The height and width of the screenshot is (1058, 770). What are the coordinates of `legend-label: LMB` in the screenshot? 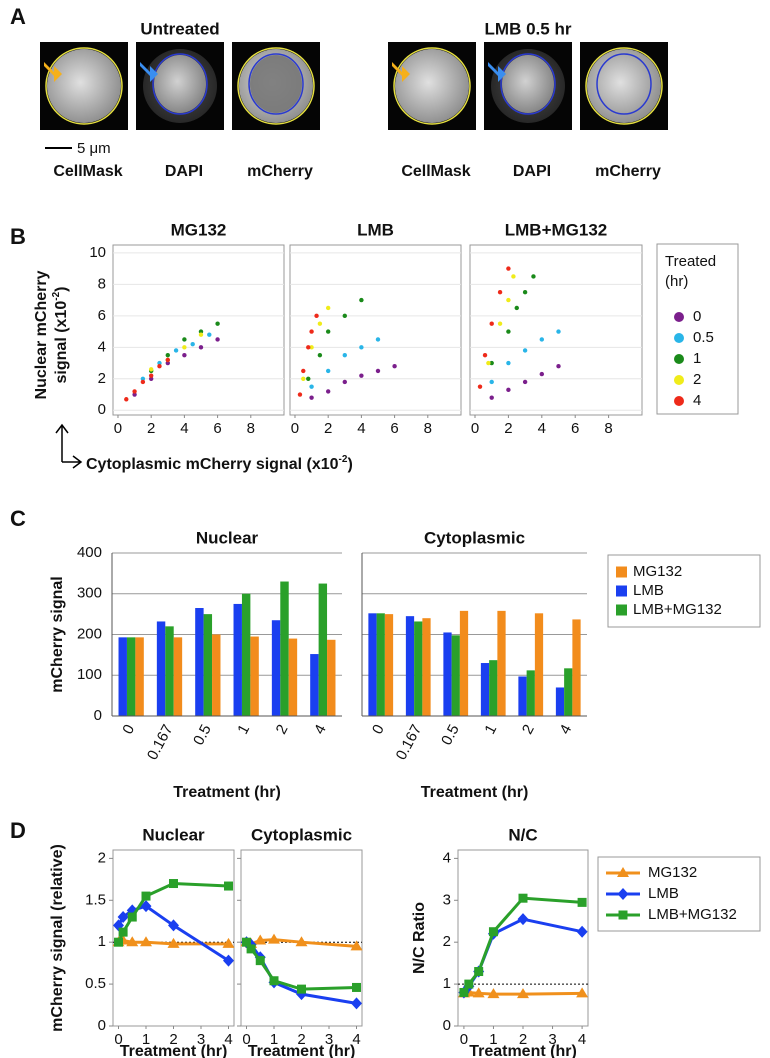 It's located at (663, 893).